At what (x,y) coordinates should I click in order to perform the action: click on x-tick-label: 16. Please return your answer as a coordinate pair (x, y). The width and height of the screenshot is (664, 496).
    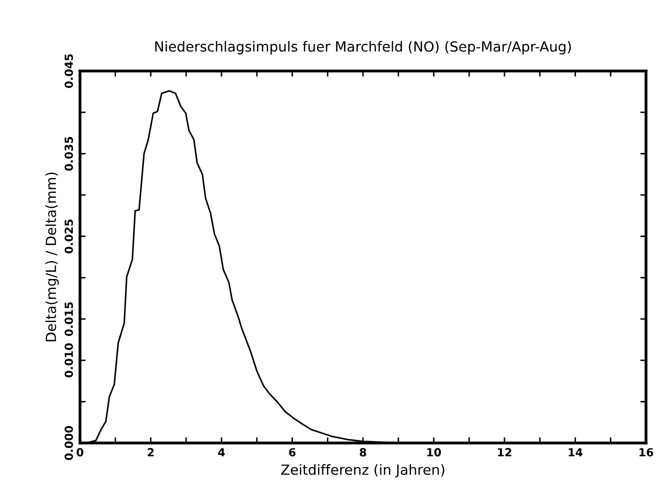
    Looking at the image, I should click on (647, 452).